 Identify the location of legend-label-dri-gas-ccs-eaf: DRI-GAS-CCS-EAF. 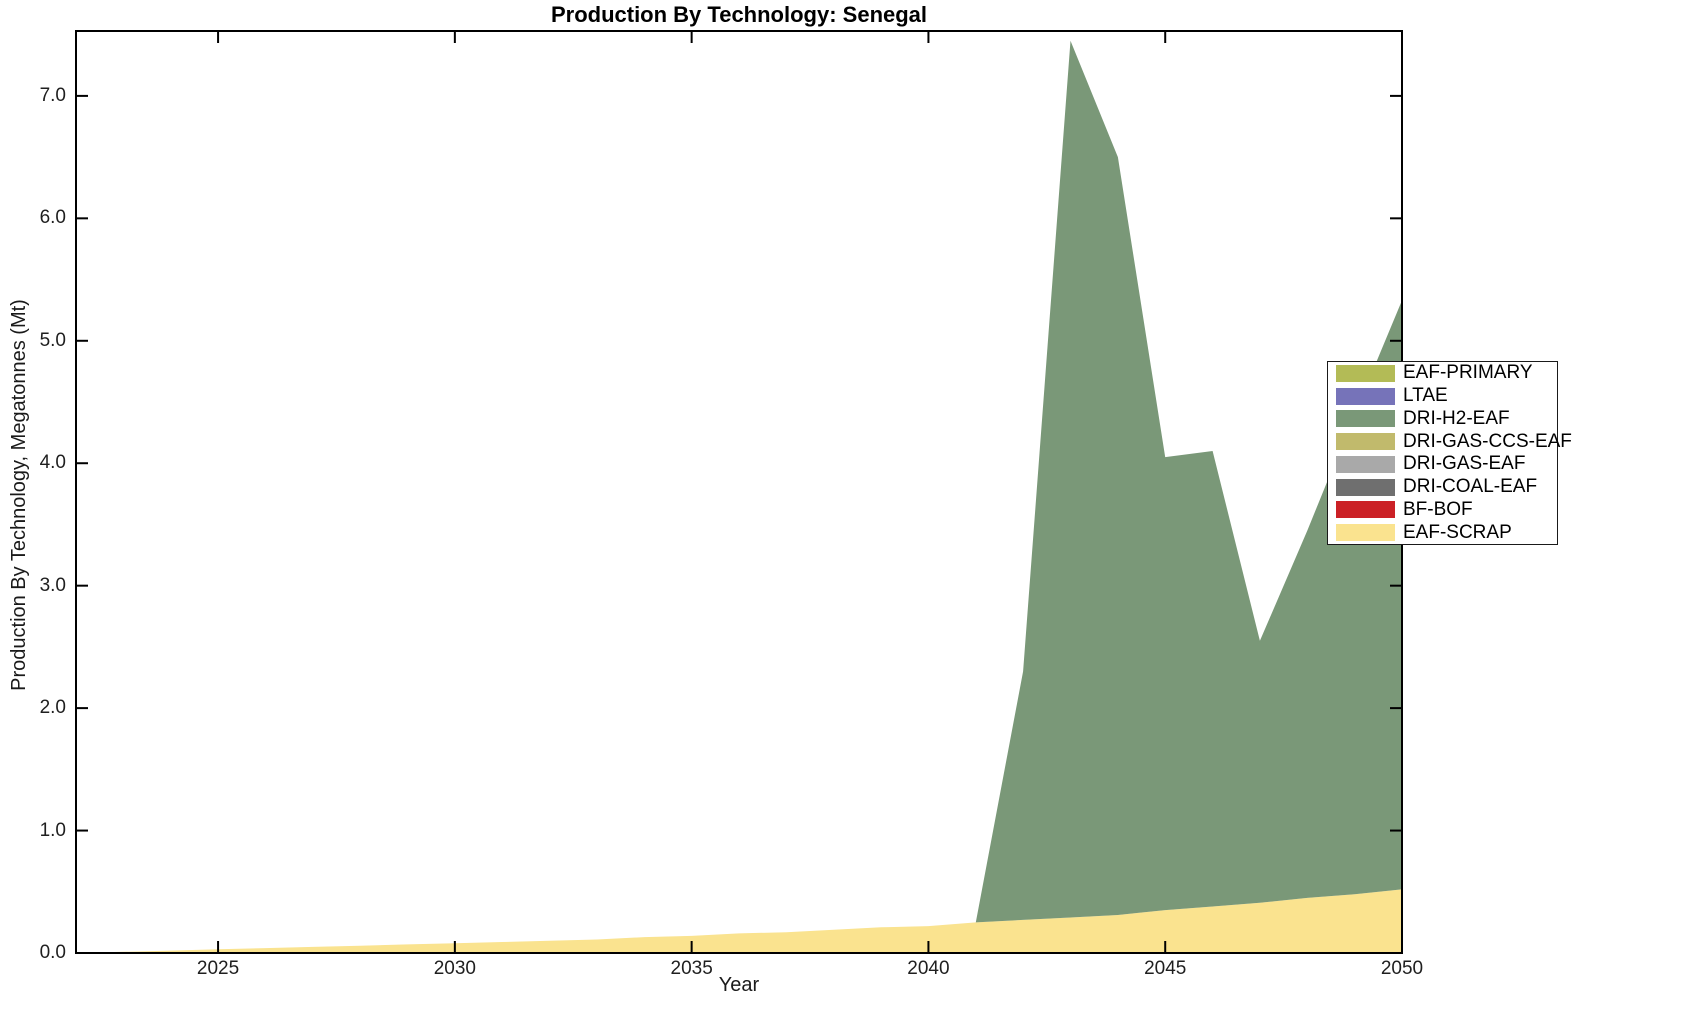
(1487, 441).